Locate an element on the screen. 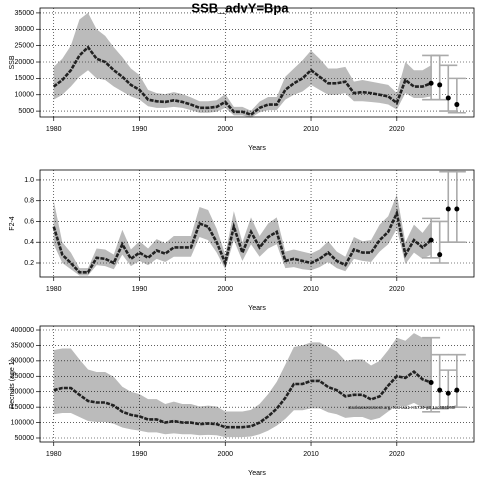 The width and height of the screenshot is (480, 480). chart-title: SSB_advY=Bpa is located at coordinates (240, 7).